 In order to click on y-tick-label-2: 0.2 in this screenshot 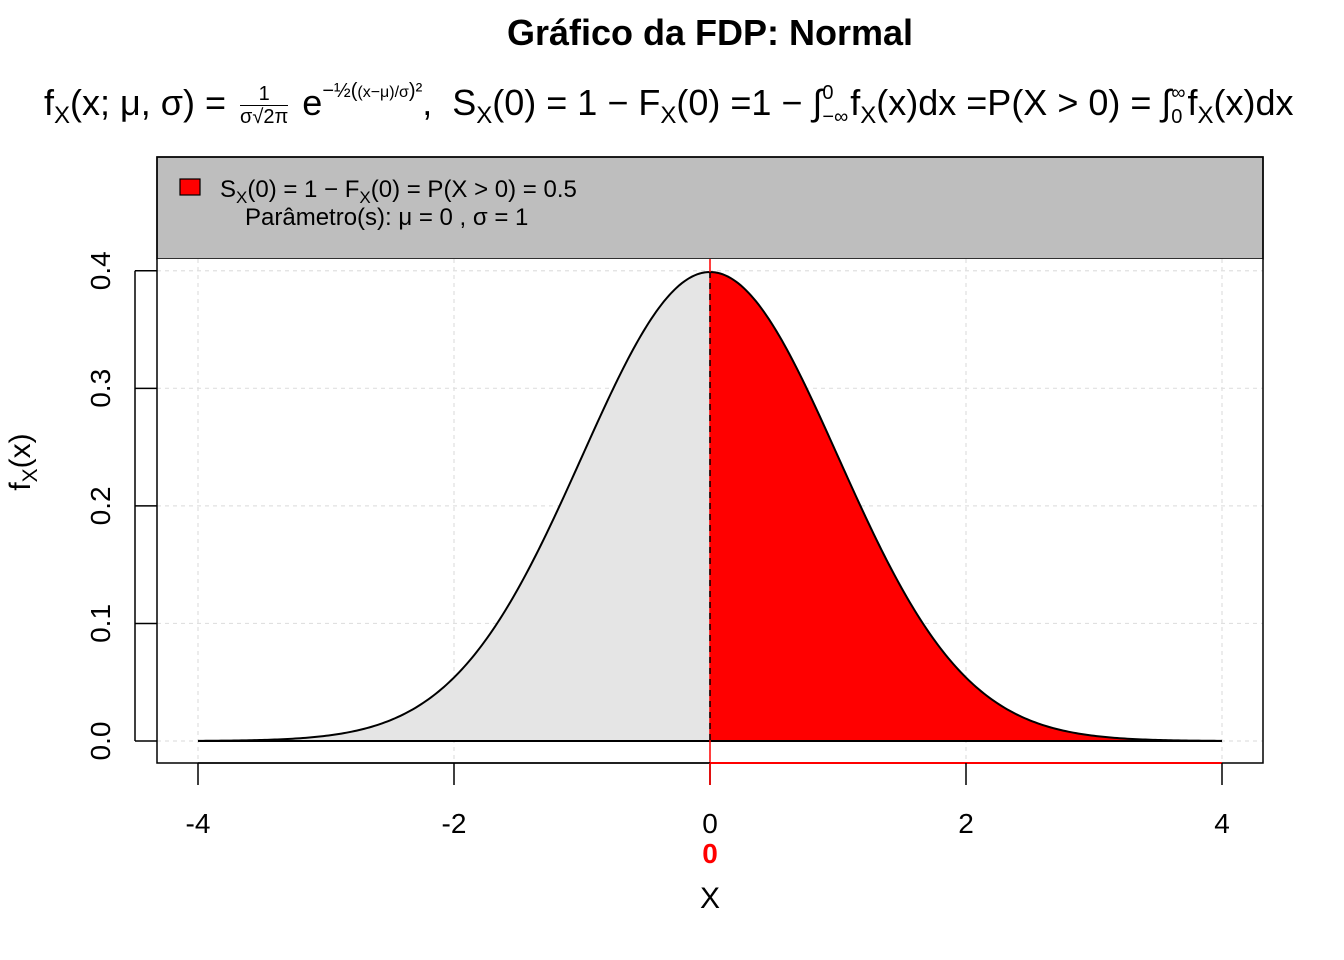, I will do `click(100, 505)`.